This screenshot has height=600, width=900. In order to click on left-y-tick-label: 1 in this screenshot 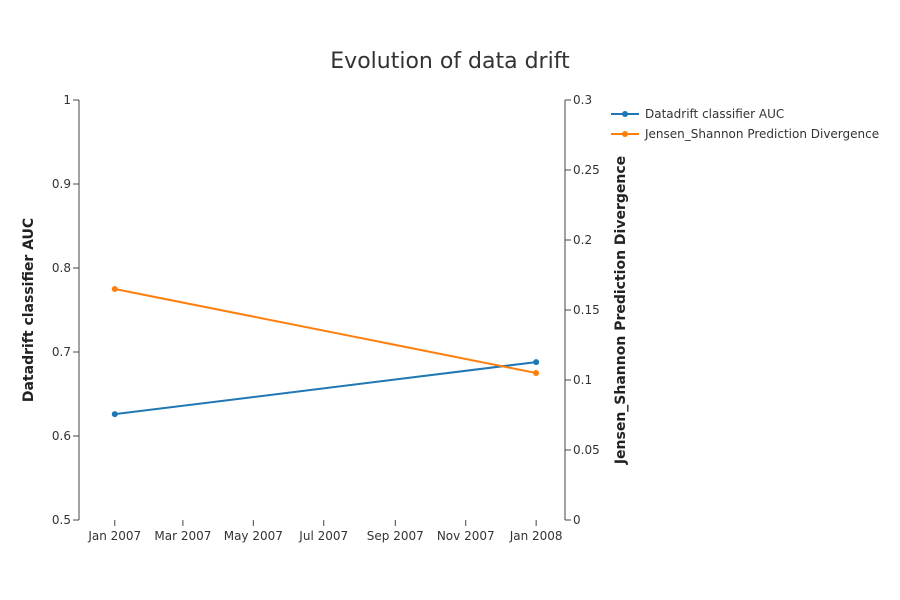, I will do `click(67, 100)`.